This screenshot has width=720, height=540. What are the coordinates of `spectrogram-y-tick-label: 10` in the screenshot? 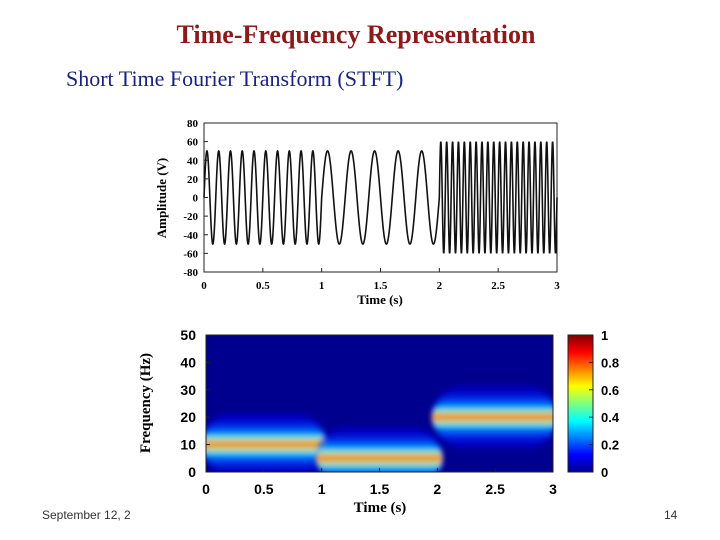 It's located at (188, 445).